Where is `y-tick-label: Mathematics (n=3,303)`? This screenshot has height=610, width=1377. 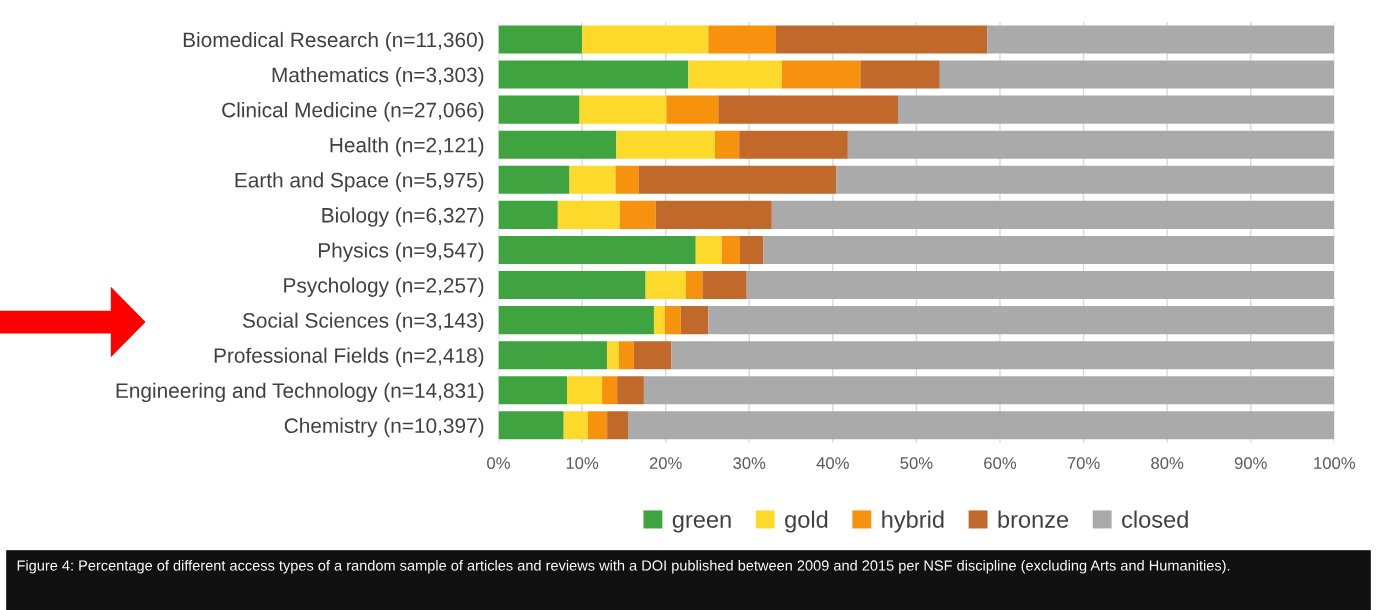
y-tick-label: Mathematics (n=3,303) is located at coordinates (378, 77).